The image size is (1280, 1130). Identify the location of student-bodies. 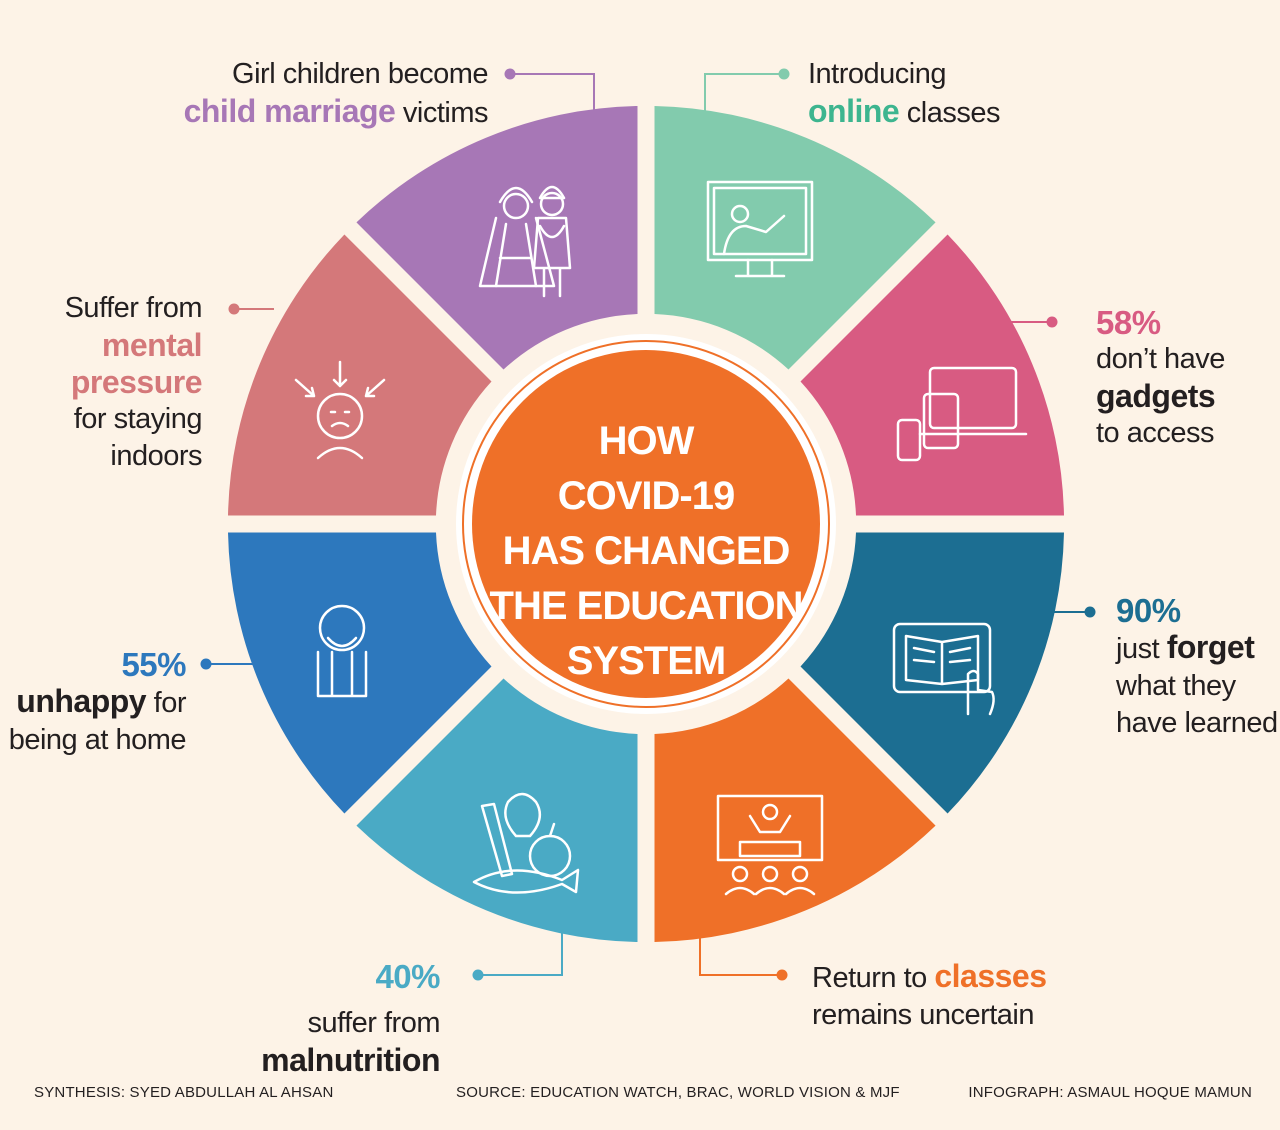
(770, 891).